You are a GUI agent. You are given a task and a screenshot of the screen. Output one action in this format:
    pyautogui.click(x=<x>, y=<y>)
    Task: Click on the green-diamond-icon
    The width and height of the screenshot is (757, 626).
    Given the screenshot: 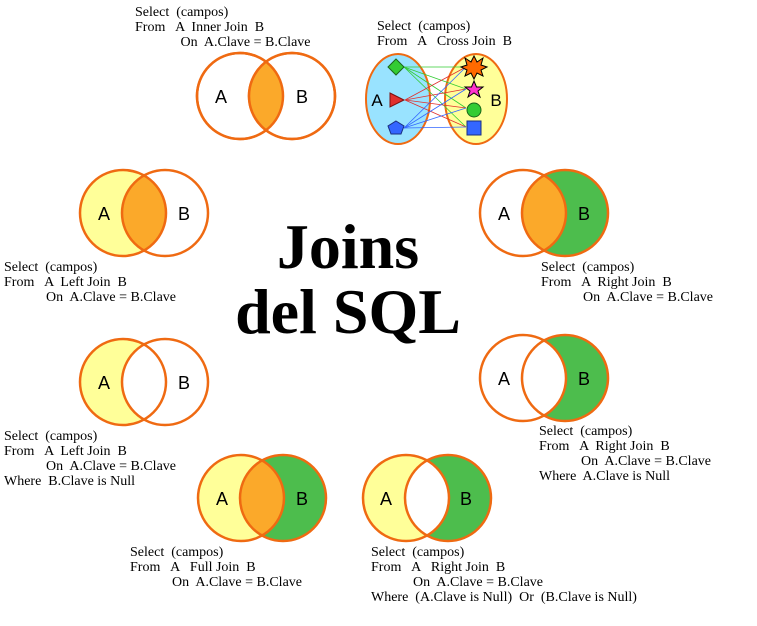 What is the action you would take?
    pyautogui.click(x=396, y=67)
    